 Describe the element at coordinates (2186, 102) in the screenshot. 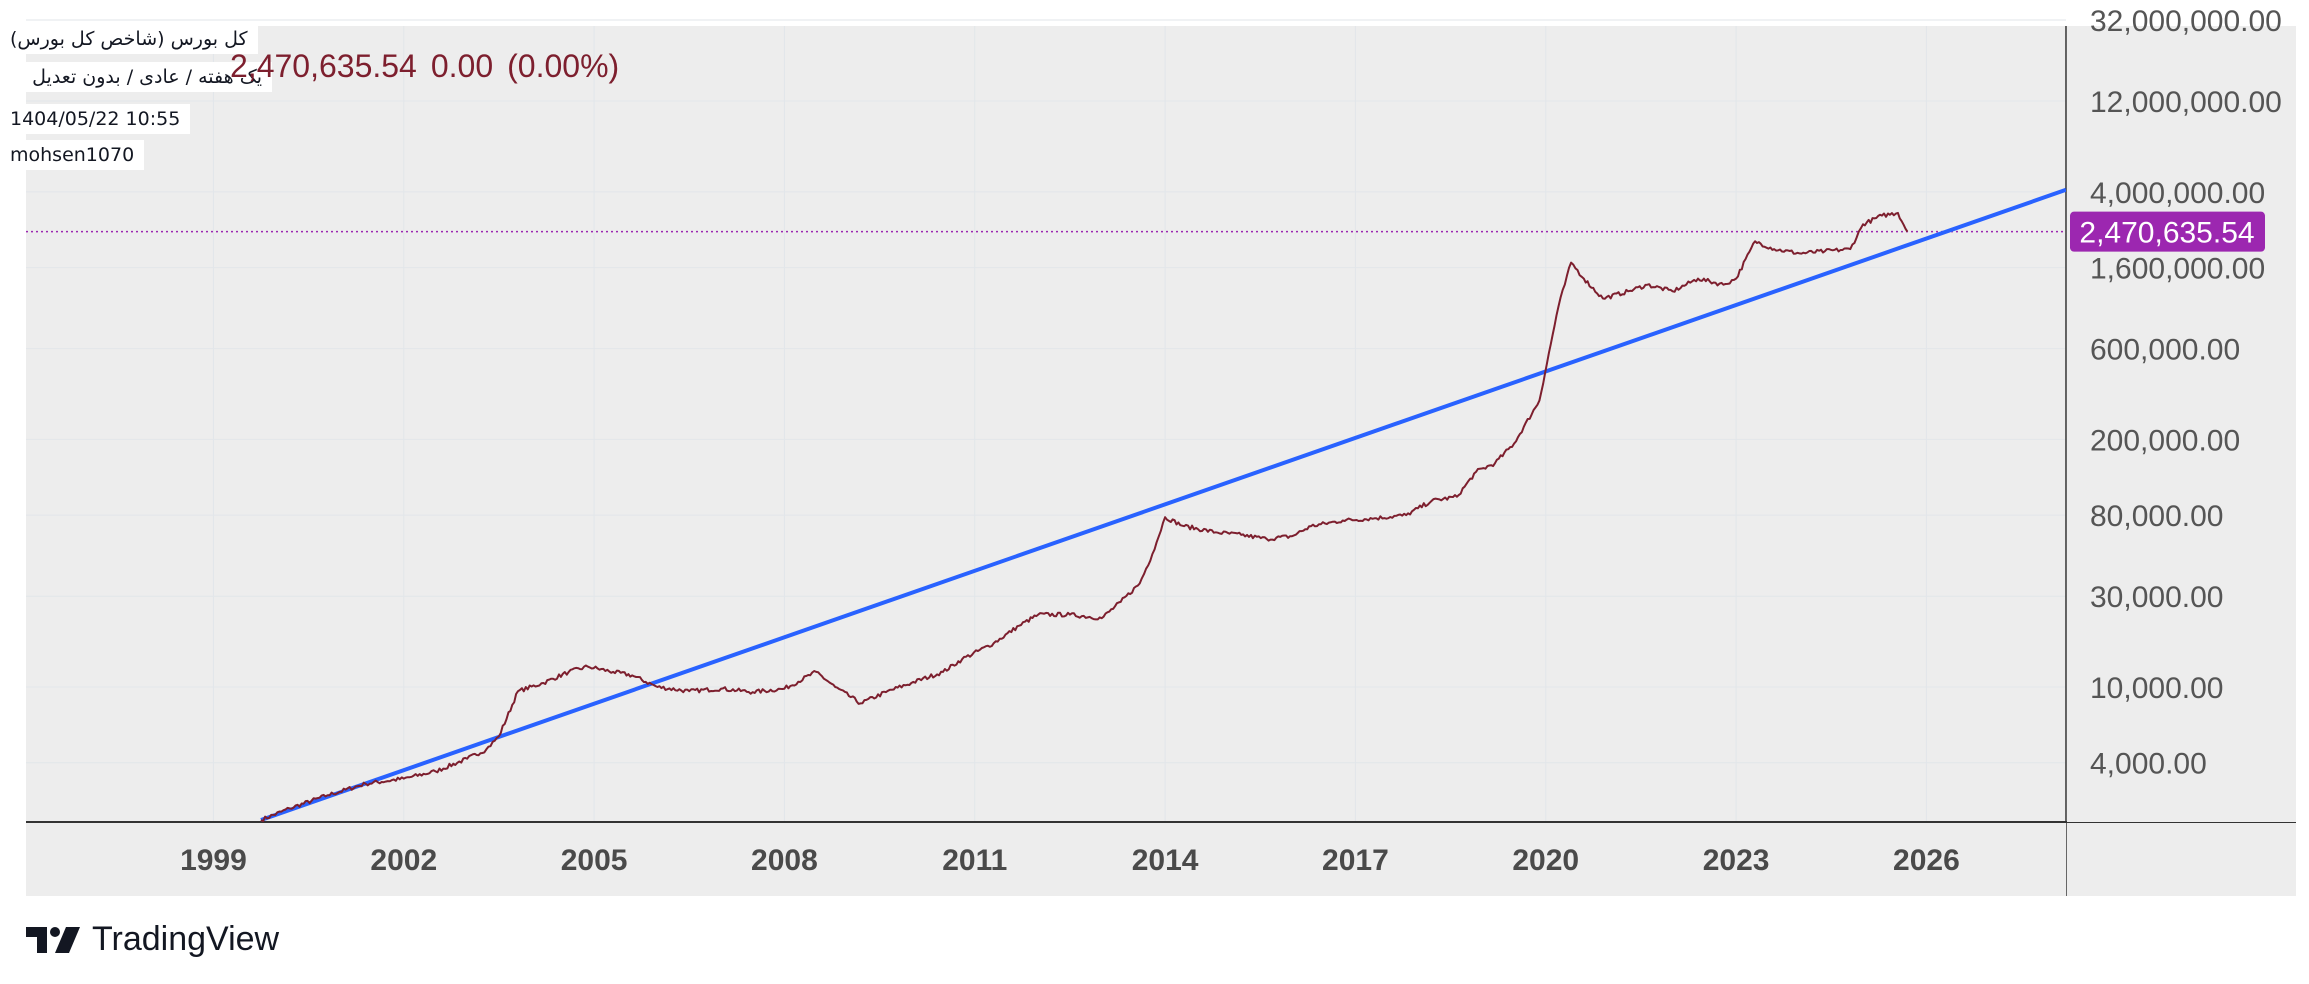

I see `y-tick-label-1: 12,000,000.00` at that location.